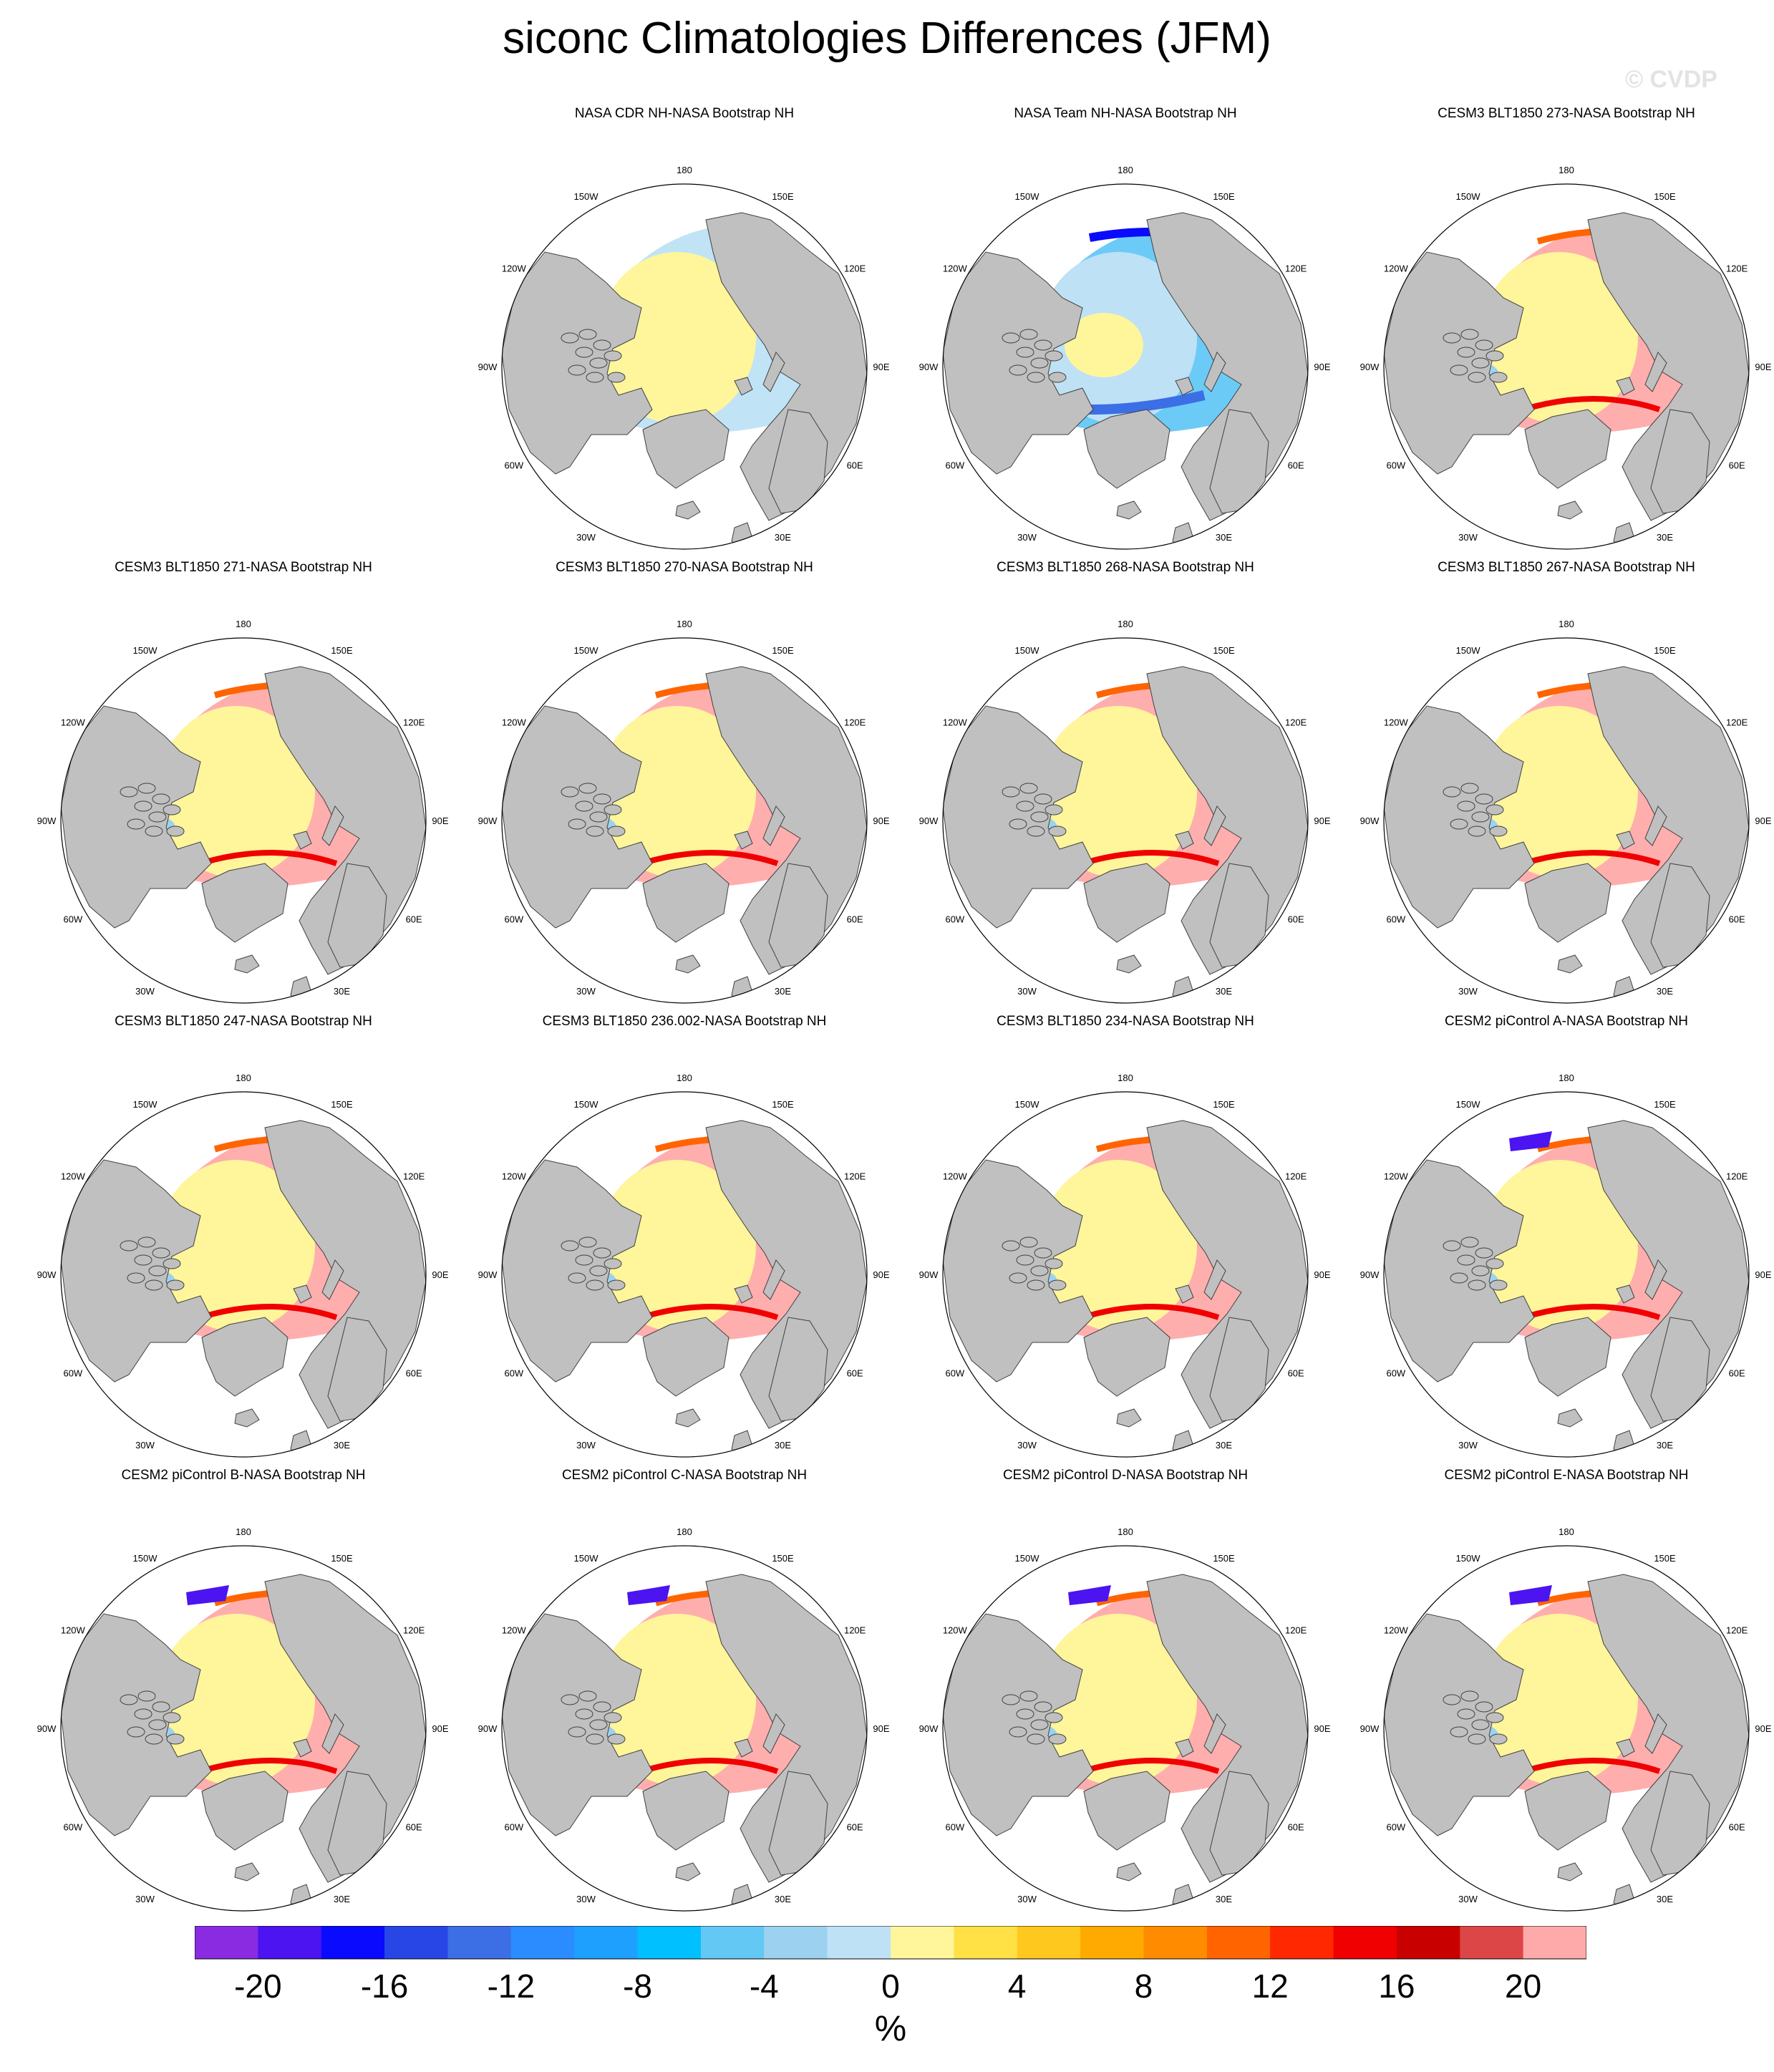 The height and width of the screenshot is (2072, 1774). Describe the element at coordinates (1567, 1022) in the screenshot. I see `panel-title: CESM2 piControl A-NASA Bootstrap NH` at that location.